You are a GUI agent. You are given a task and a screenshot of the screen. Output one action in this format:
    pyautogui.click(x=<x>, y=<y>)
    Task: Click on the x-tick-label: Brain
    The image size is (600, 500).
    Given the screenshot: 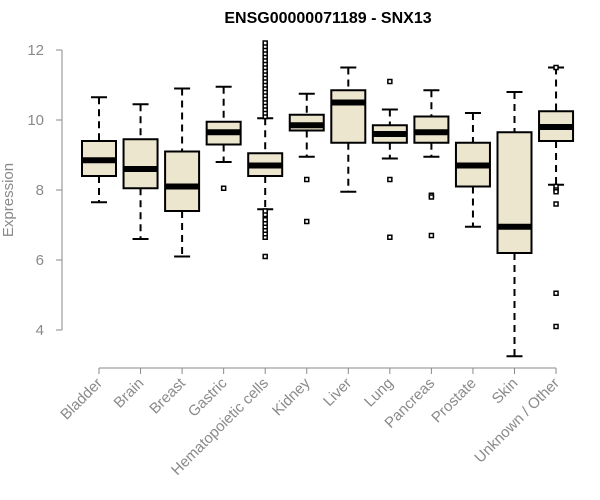 What is the action you would take?
    pyautogui.click(x=129, y=393)
    